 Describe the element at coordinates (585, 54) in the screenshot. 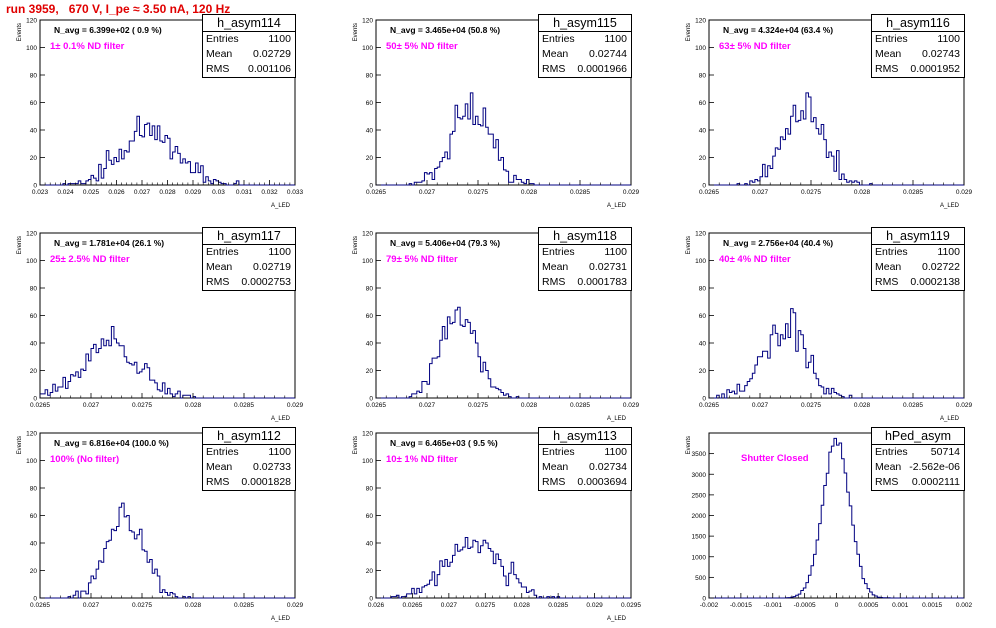

I see `stats-row-mean: Mean 0.02744` at that location.